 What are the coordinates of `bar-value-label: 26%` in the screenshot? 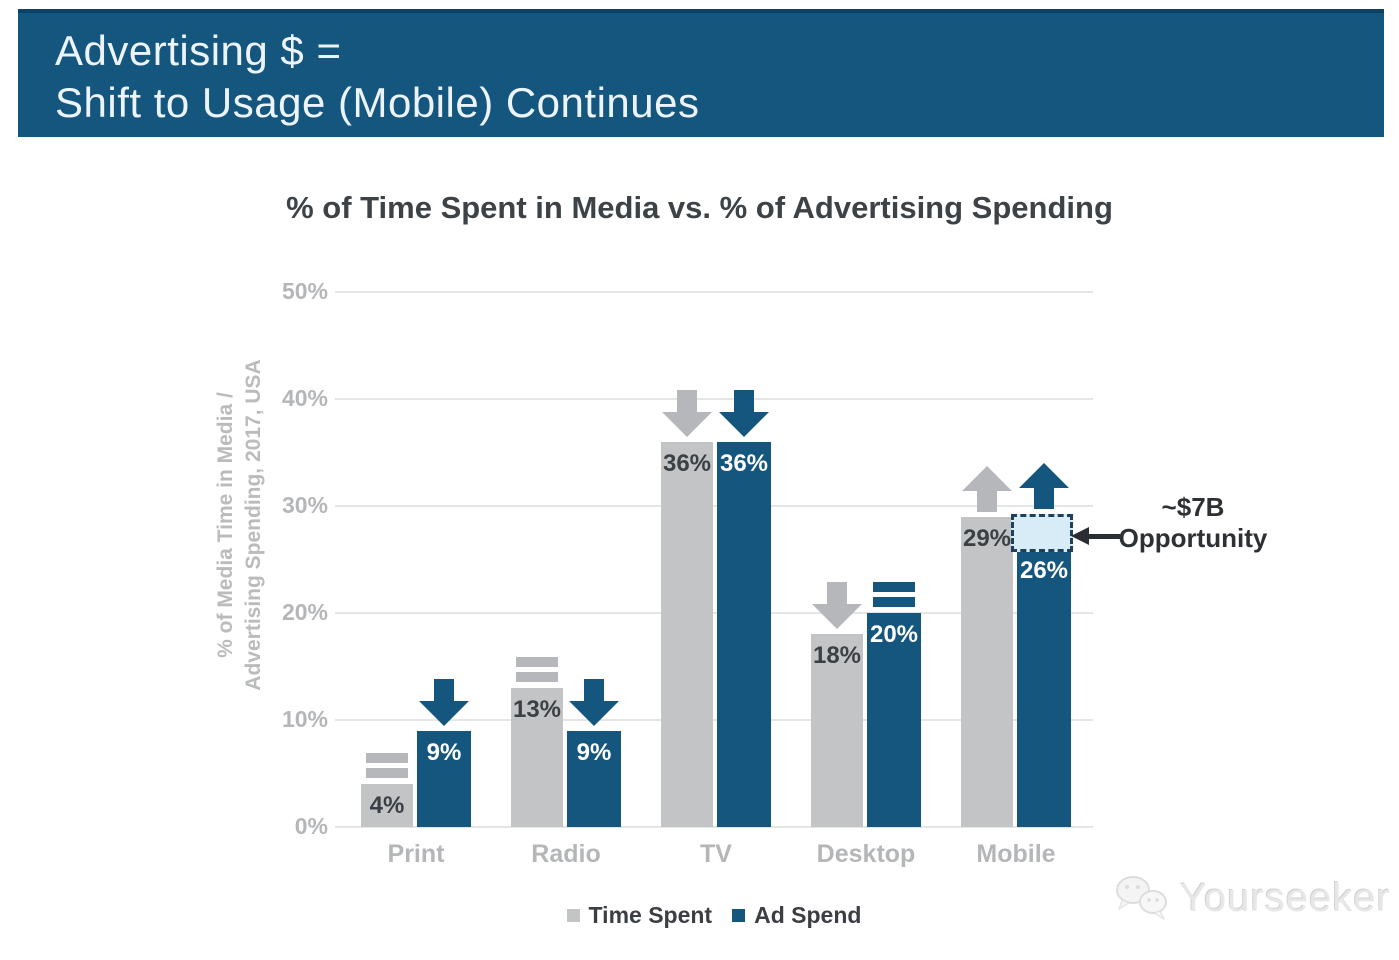 It's located at (1044, 570).